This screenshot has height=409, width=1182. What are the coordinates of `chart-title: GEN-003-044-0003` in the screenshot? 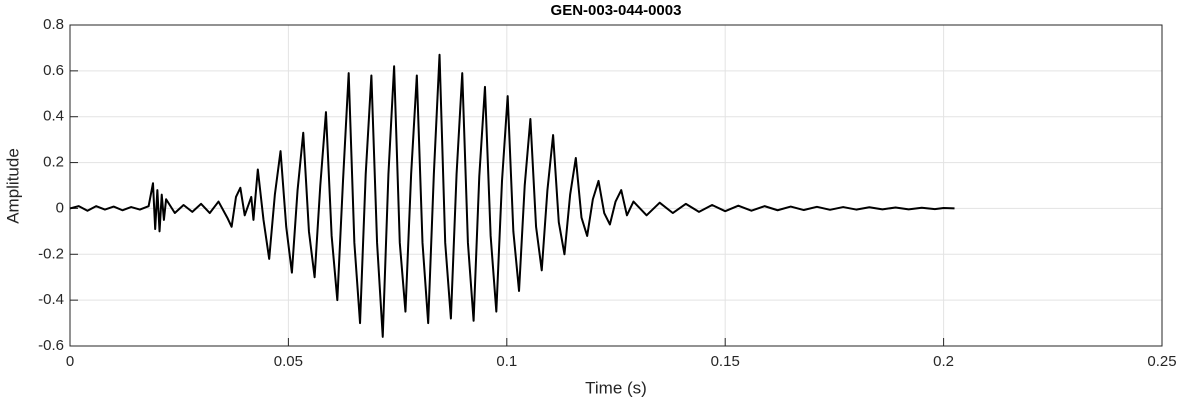 It's located at (616, 10).